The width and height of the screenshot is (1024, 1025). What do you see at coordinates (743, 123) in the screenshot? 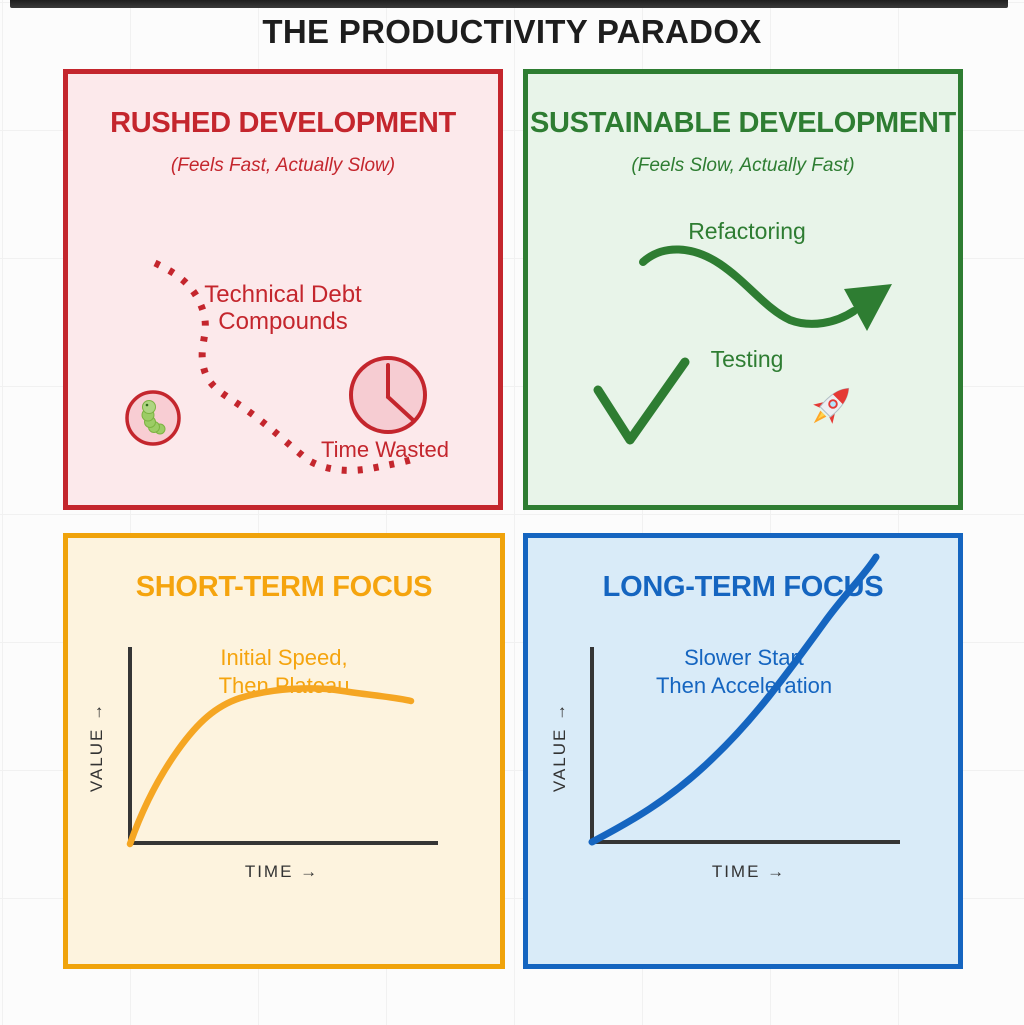
I see `sustainable-heading: SUSTAINABLE DEVELOPMENT` at bounding box center [743, 123].